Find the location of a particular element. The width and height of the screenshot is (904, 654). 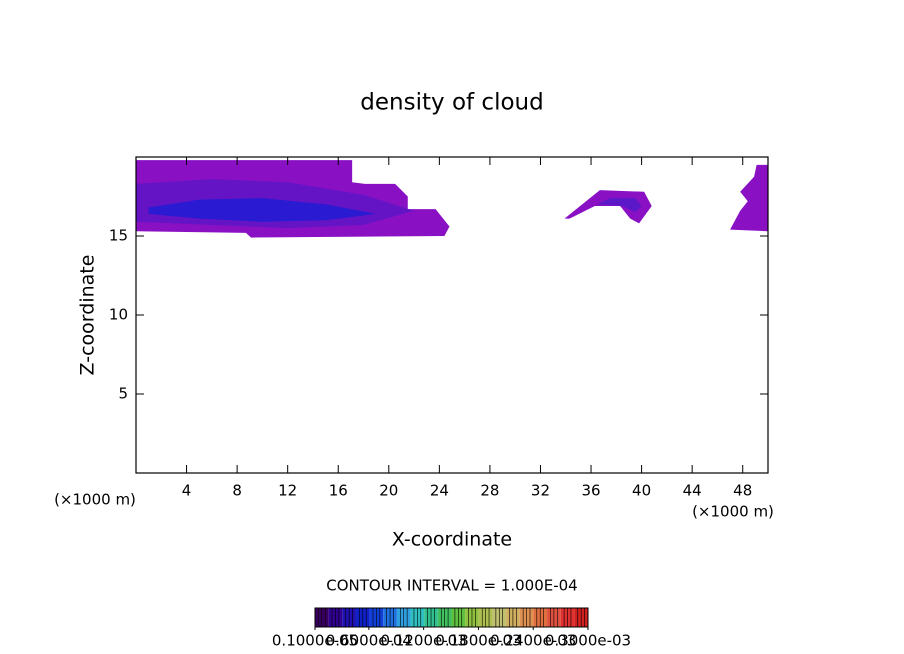

colorbar-tick-label: 0.1800e-03 is located at coordinates (478, 641).